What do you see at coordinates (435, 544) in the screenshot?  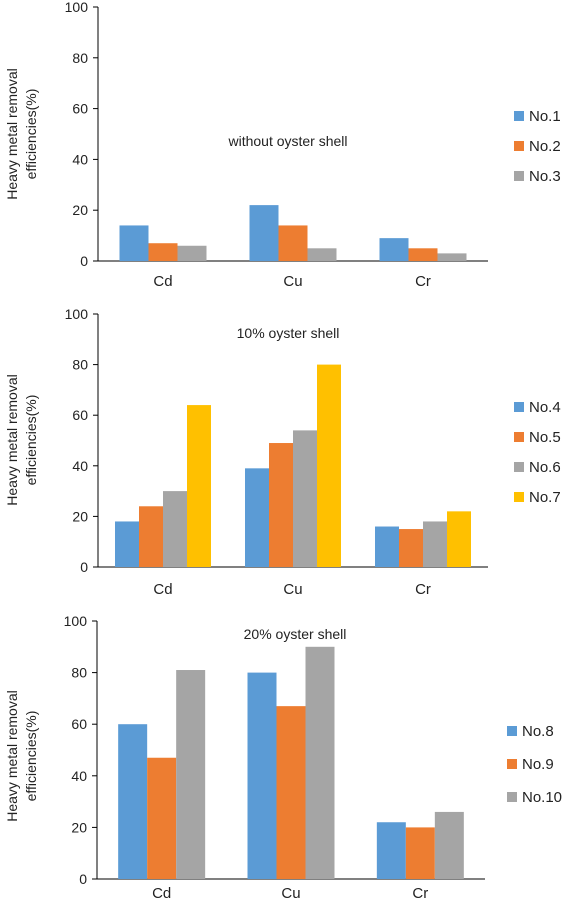 I see `panel-2-bar-no6-cr` at bounding box center [435, 544].